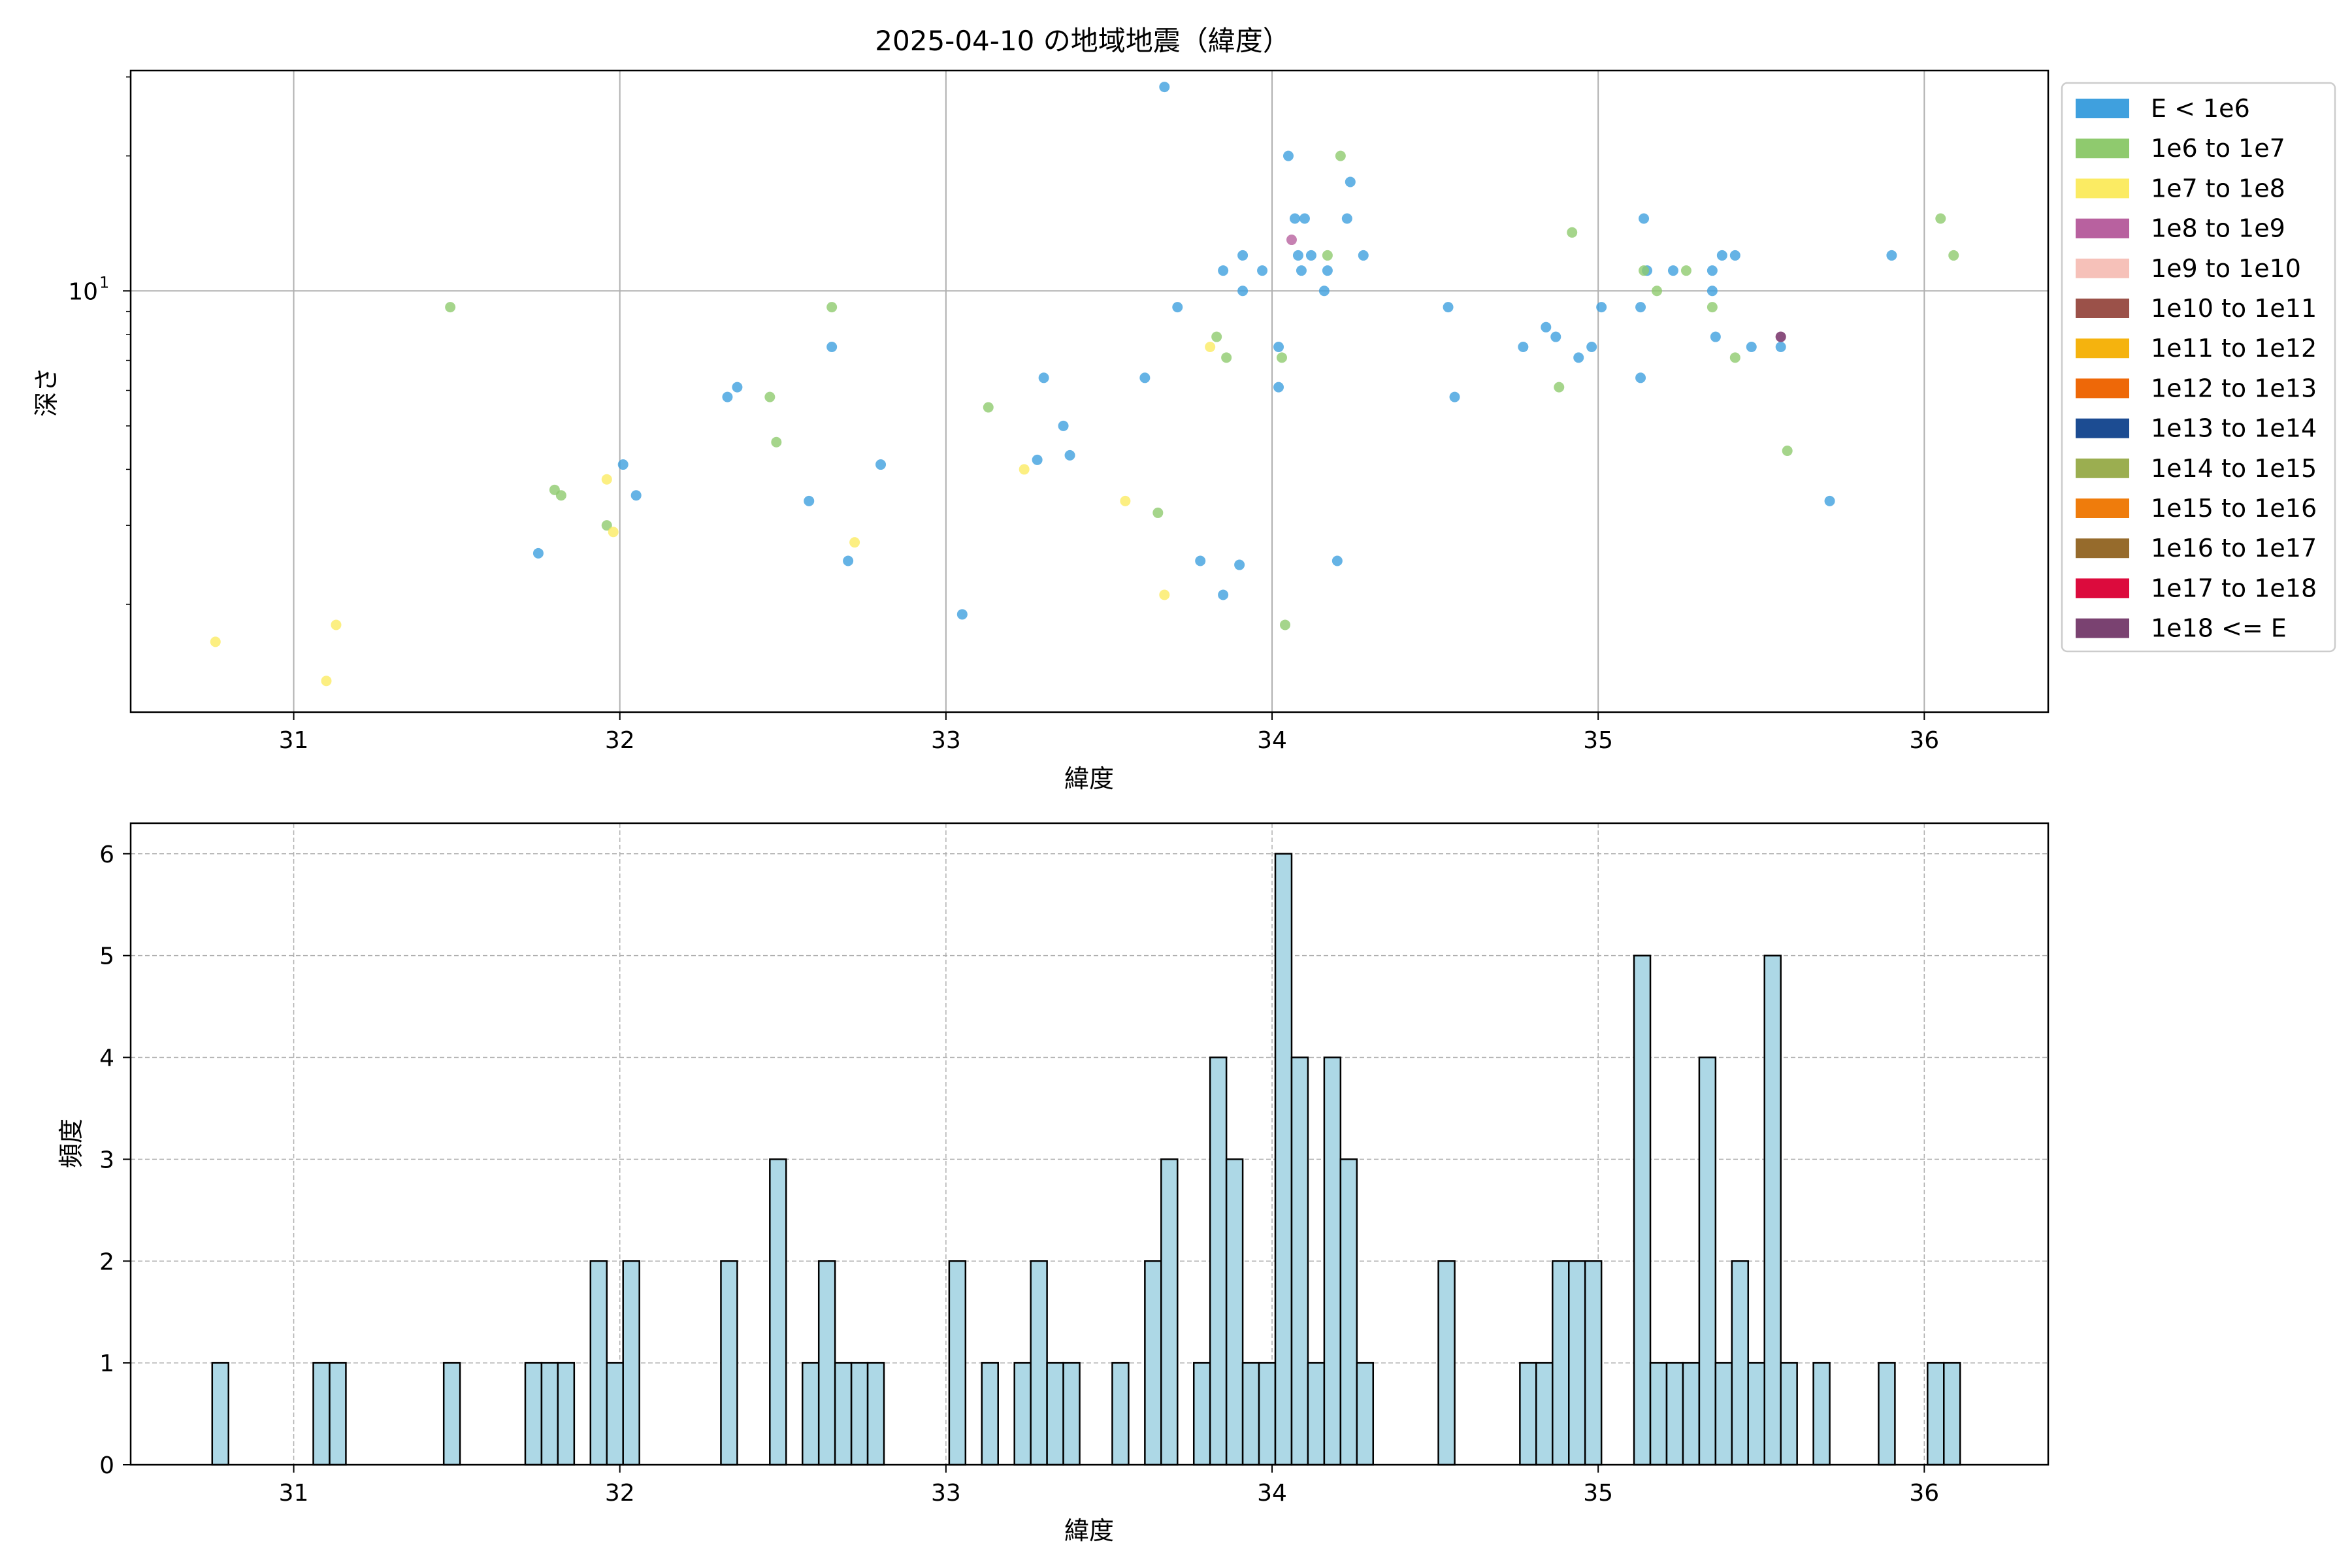 The image size is (2352, 1568). What do you see at coordinates (946, 1493) in the screenshot?
I see `histogram-x-tick-label: 33` at bounding box center [946, 1493].